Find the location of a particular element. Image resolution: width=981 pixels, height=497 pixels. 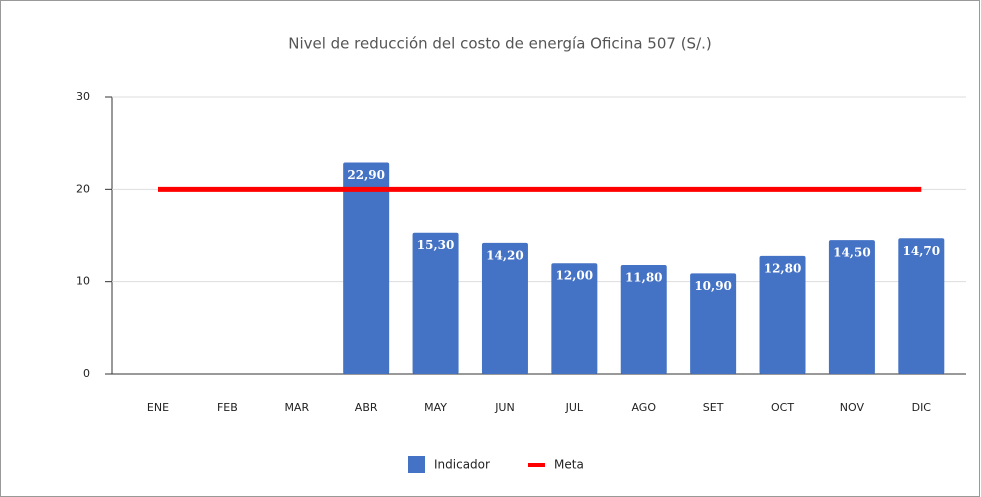

x-tick-label: MAR is located at coordinates (296, 407).